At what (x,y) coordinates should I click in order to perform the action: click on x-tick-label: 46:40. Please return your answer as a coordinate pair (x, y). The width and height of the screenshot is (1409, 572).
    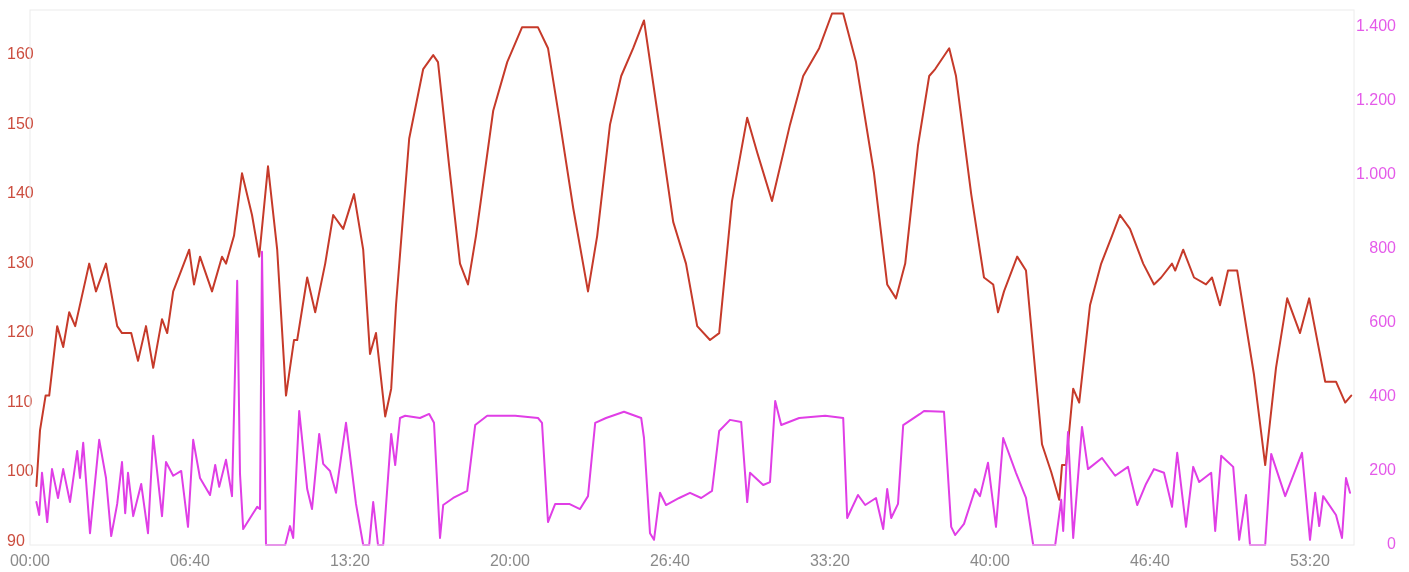
    Looking at the image, I should click on (1150, 560).